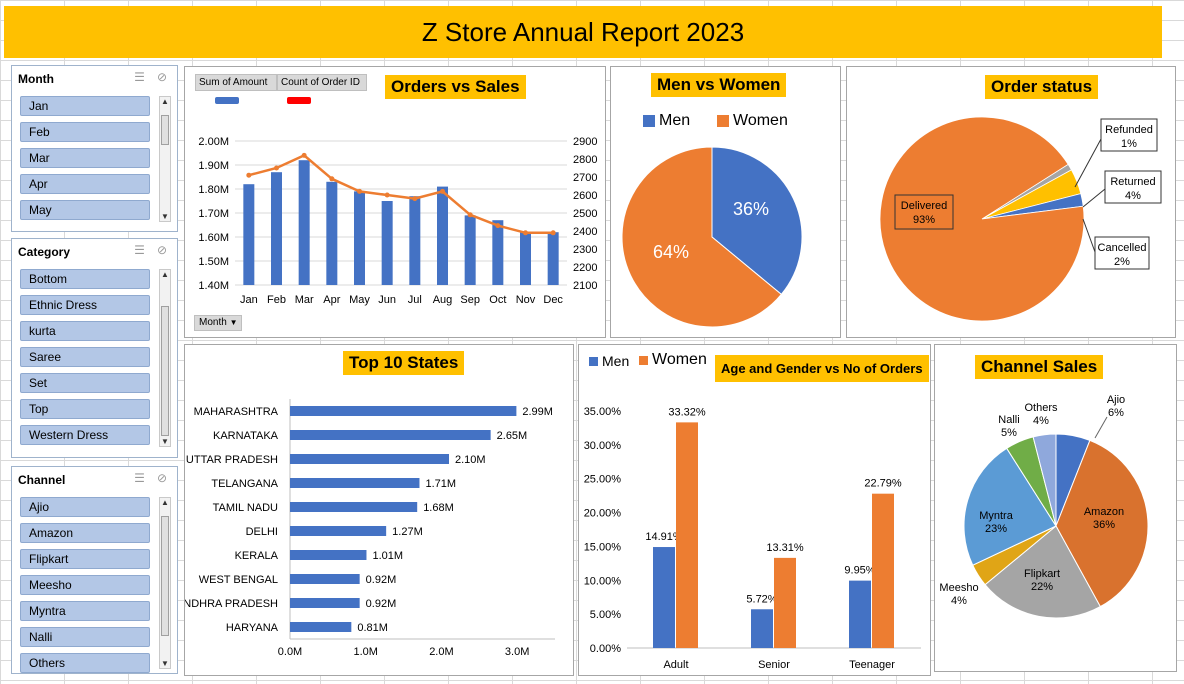 The width and height of the screenshot is (1184, 684). What do you see at coordinates (603, 480) in the screenshot?
I see `y-axis-tick: 25.00%` at bounding box center [603, 480].